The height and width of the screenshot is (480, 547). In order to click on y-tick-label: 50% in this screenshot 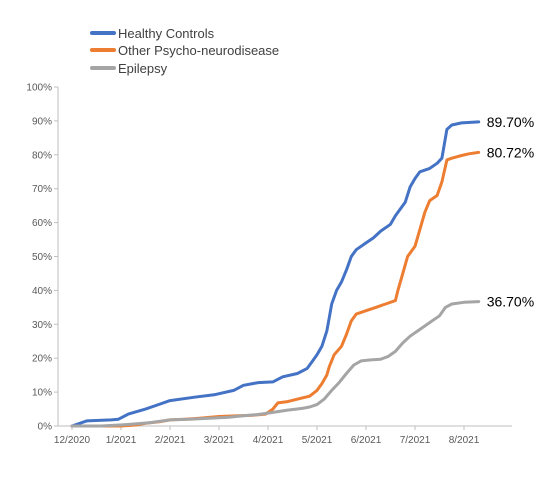, I will do `click(42, 257)`.